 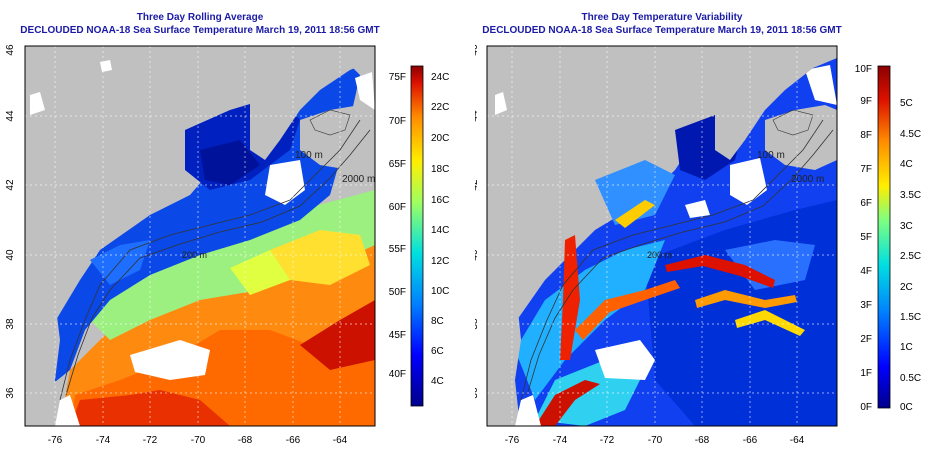 I want to click on colorbar-c-label: 1.5C, so click(x=910, y=317).